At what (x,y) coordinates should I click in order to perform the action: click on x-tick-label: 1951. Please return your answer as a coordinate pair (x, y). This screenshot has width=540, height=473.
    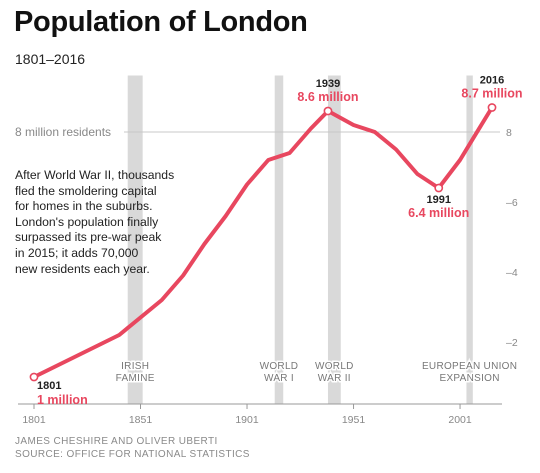
    Looking at the image, I should click on (354, 420).